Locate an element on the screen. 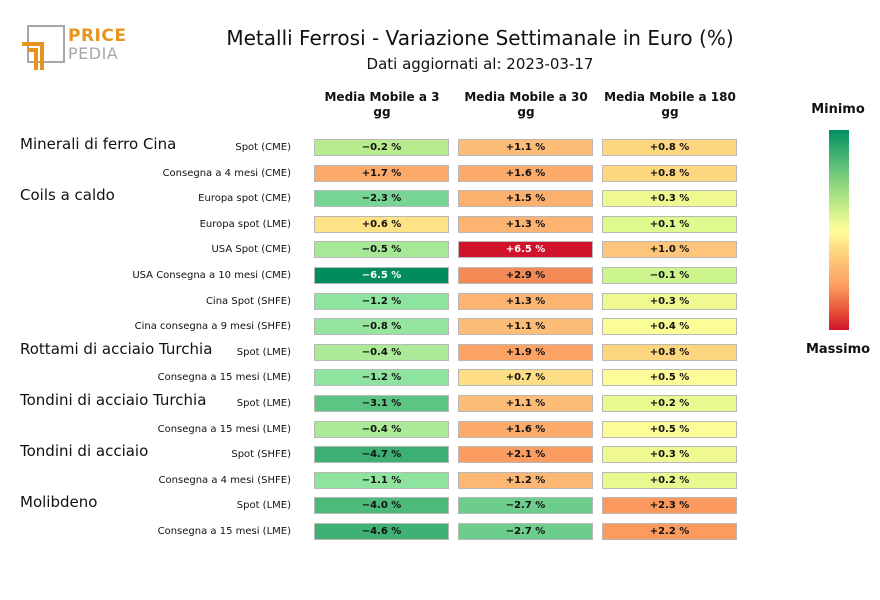 The height and width of the screenshot is (600, 880). pricepedia-logo: PRICE PEDIA is located at coordinates (75, 49).